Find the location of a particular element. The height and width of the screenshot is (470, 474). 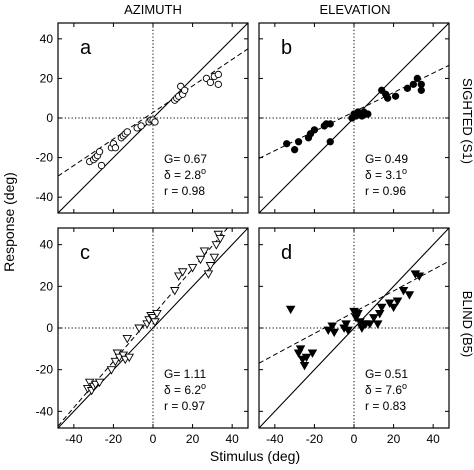

panel-letter: c is located at coordinates (85, 253).